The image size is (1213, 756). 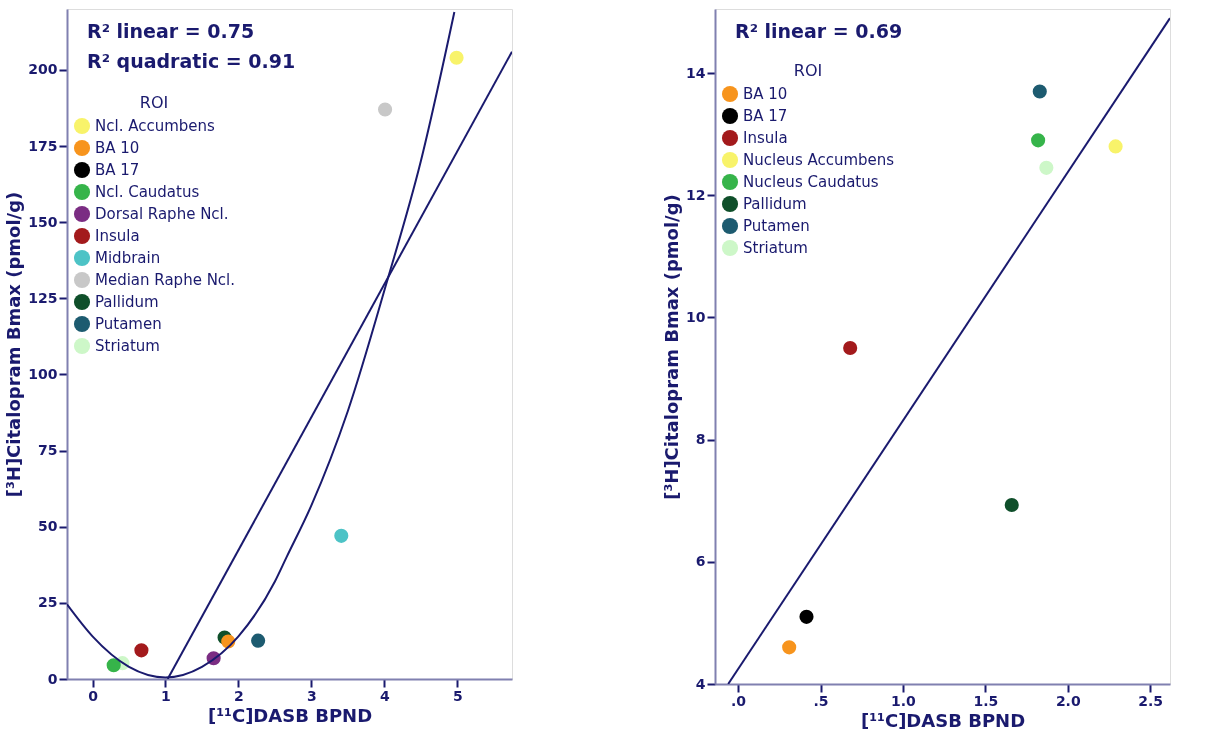 I want to click on y-tick-label: 10, so click(x=696, y=316).